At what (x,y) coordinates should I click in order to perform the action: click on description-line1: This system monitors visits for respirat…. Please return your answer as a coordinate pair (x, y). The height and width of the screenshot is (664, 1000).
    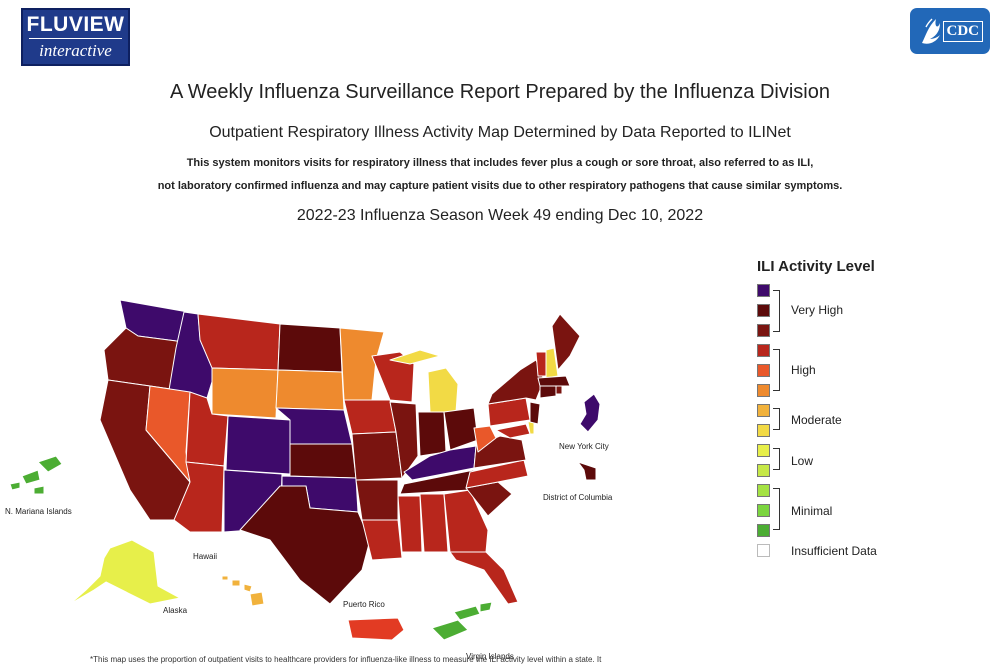
    Looking at the image, I should click on (500, 163).